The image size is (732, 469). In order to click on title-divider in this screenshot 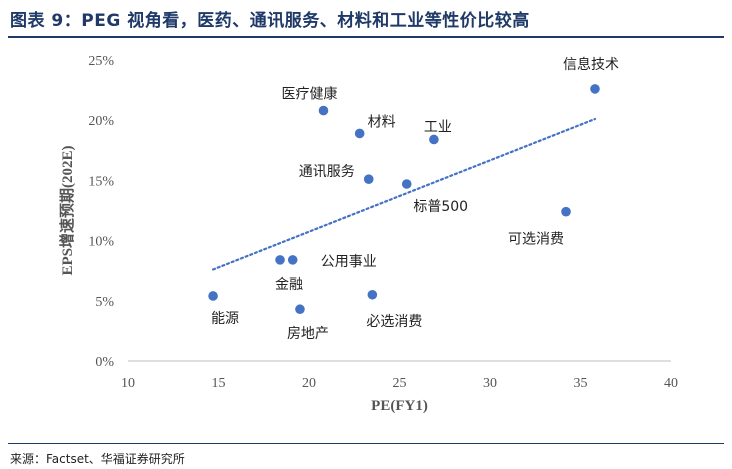, I will do `click(366, 37)`.